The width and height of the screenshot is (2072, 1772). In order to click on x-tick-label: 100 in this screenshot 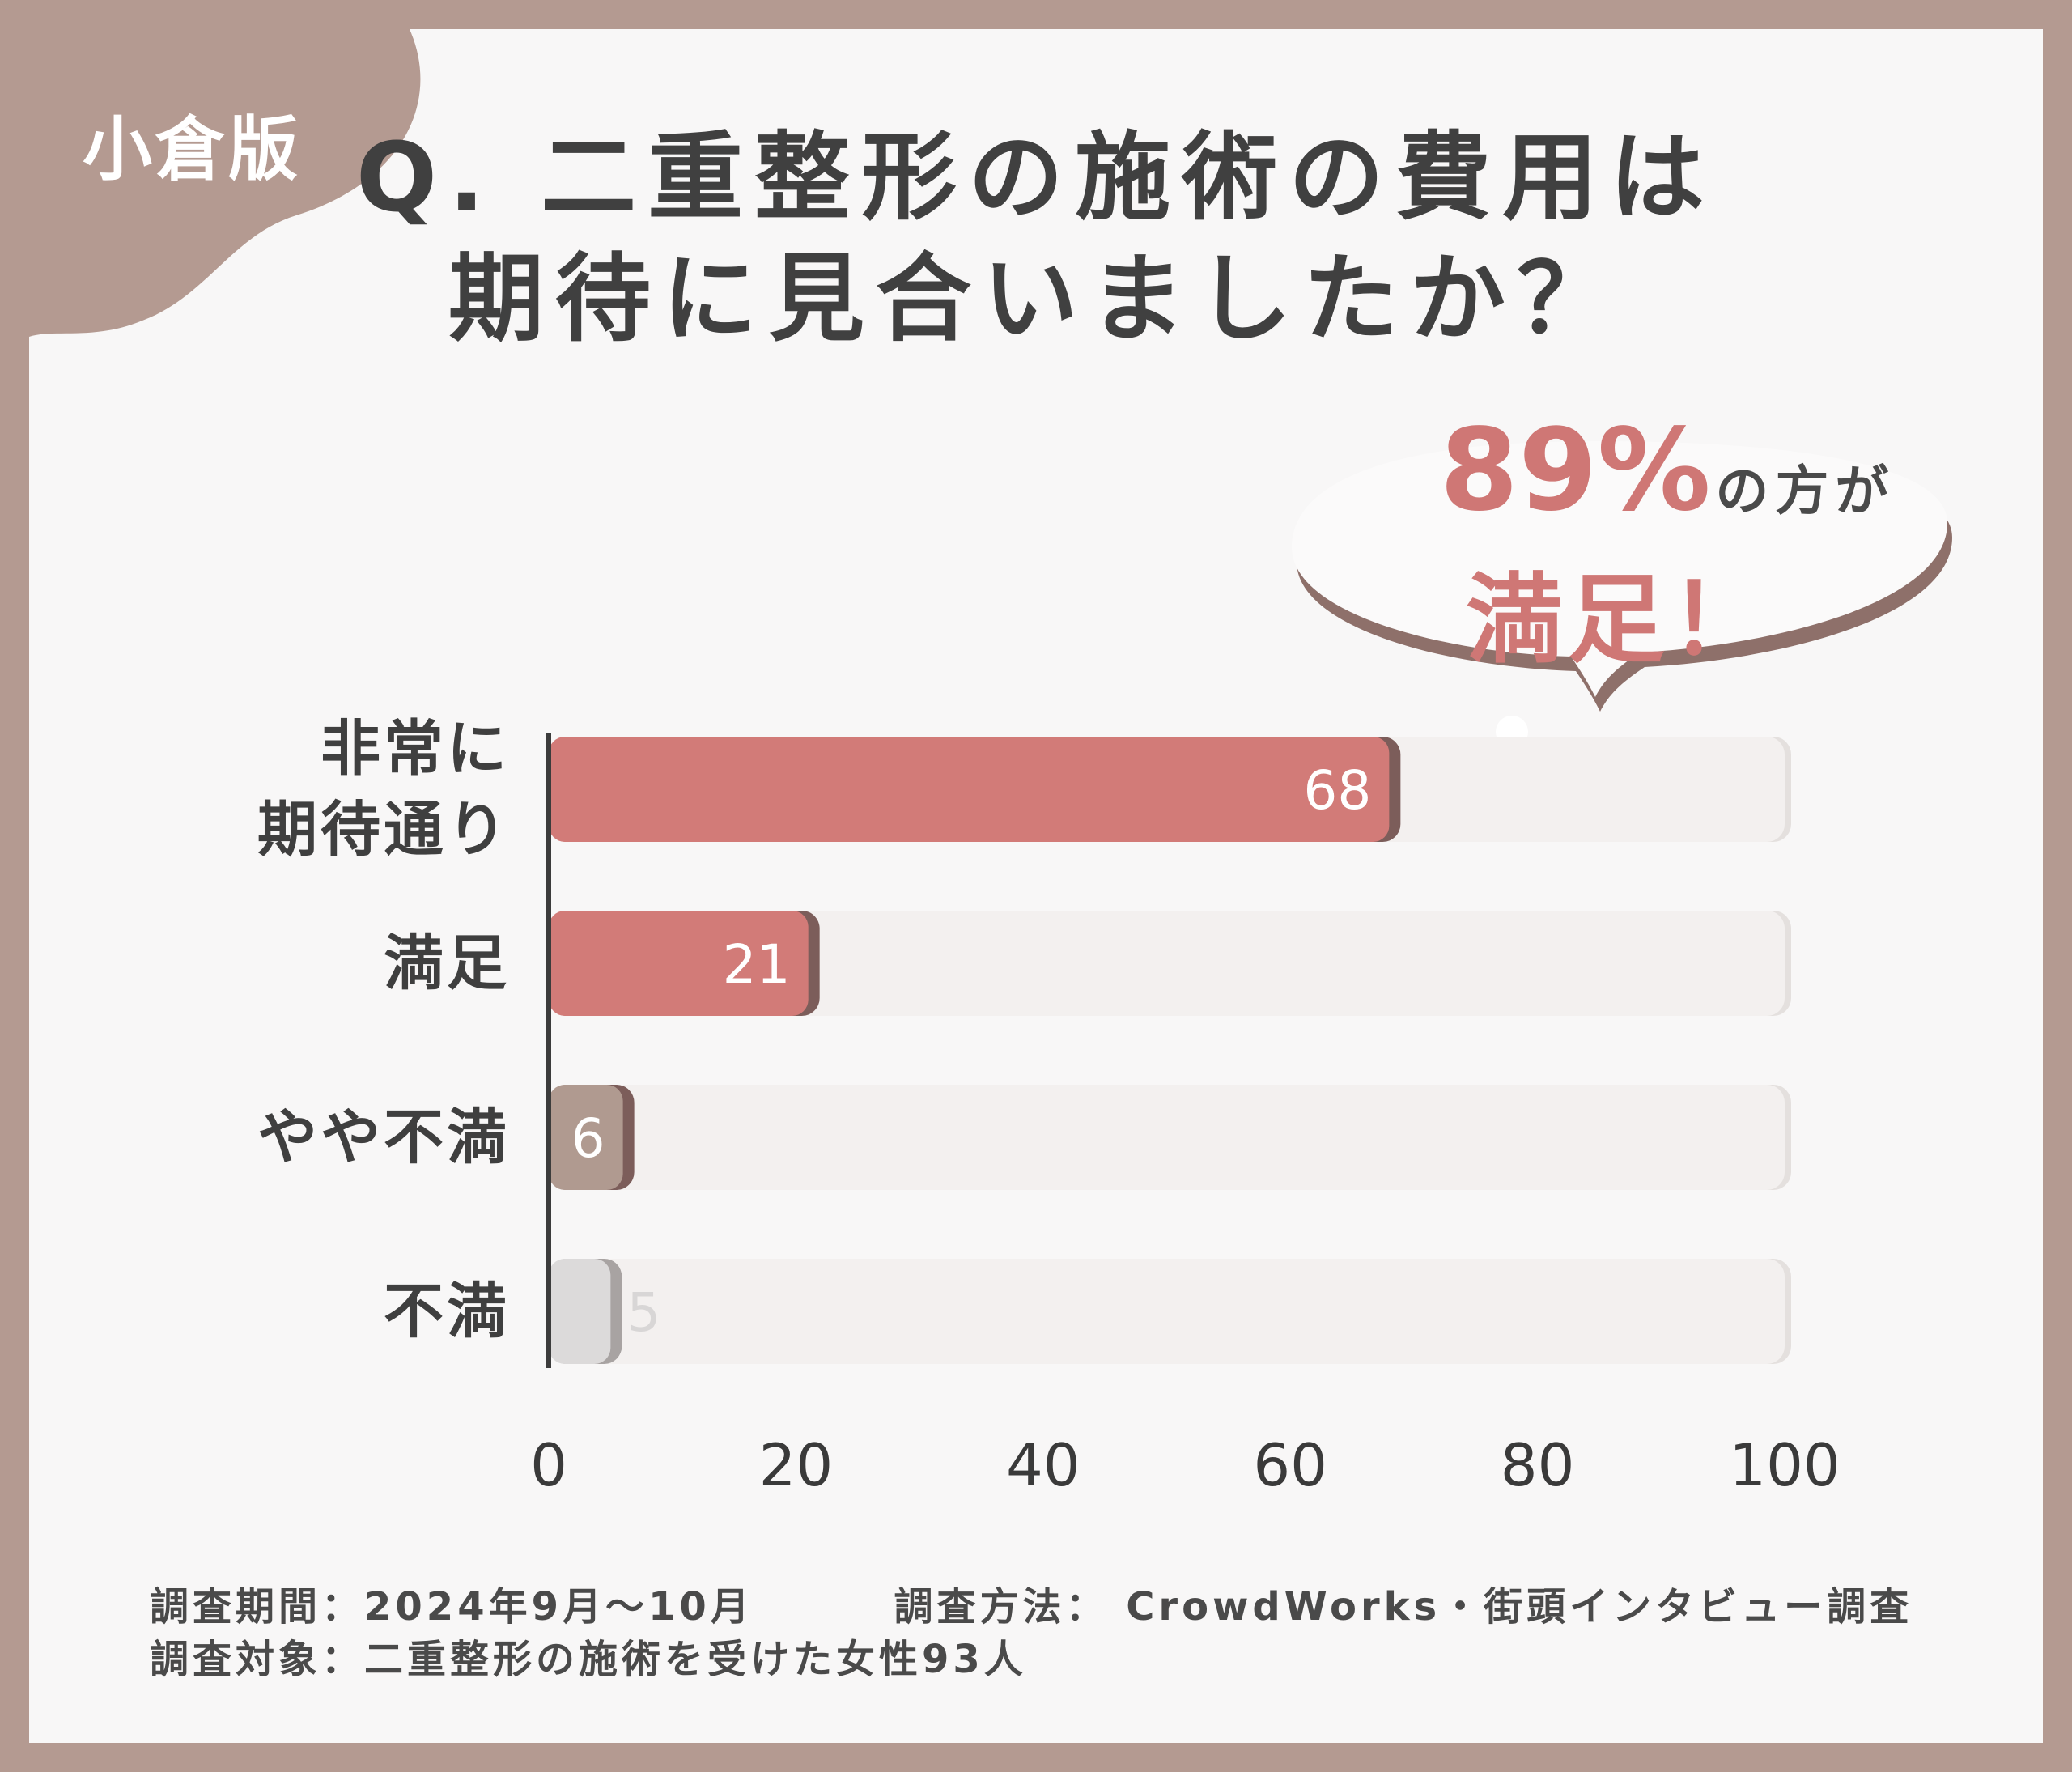, I will do `click(1784, 1465)`.